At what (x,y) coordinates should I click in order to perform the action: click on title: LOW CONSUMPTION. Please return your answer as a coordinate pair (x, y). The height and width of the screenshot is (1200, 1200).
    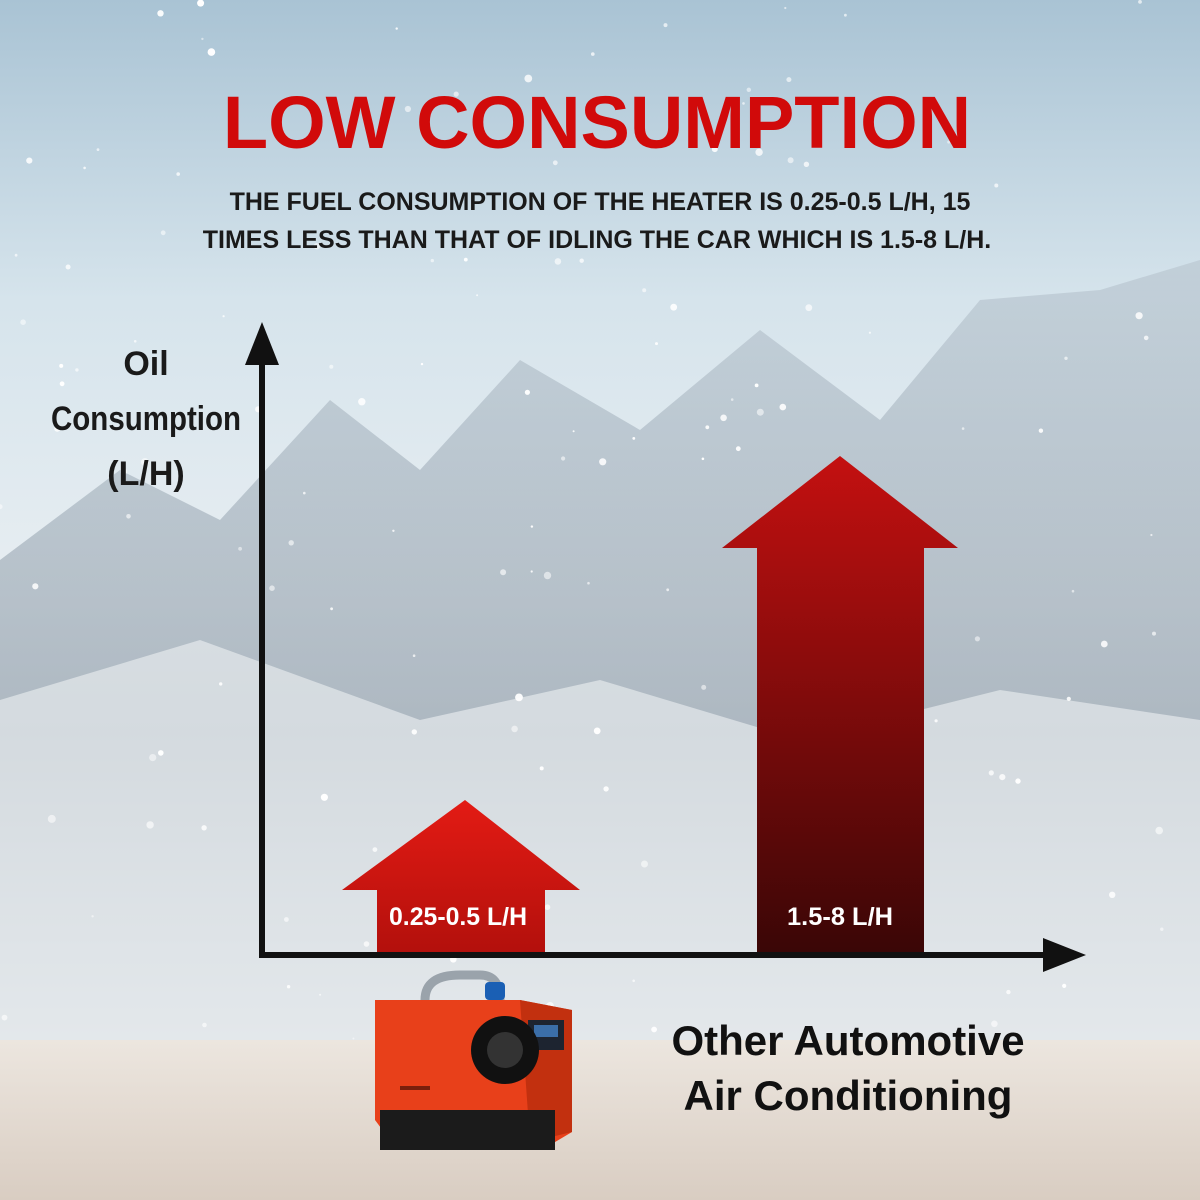
    Looking at the image, I should click on (597, 122).